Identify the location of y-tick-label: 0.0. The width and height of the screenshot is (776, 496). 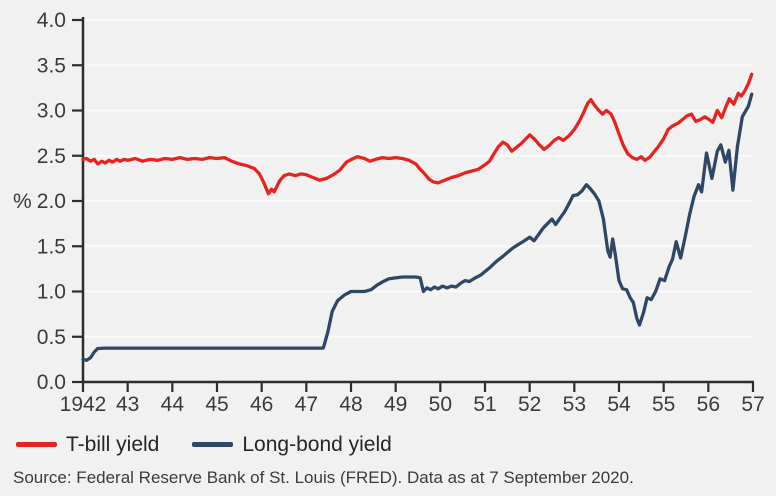
(51, 382).